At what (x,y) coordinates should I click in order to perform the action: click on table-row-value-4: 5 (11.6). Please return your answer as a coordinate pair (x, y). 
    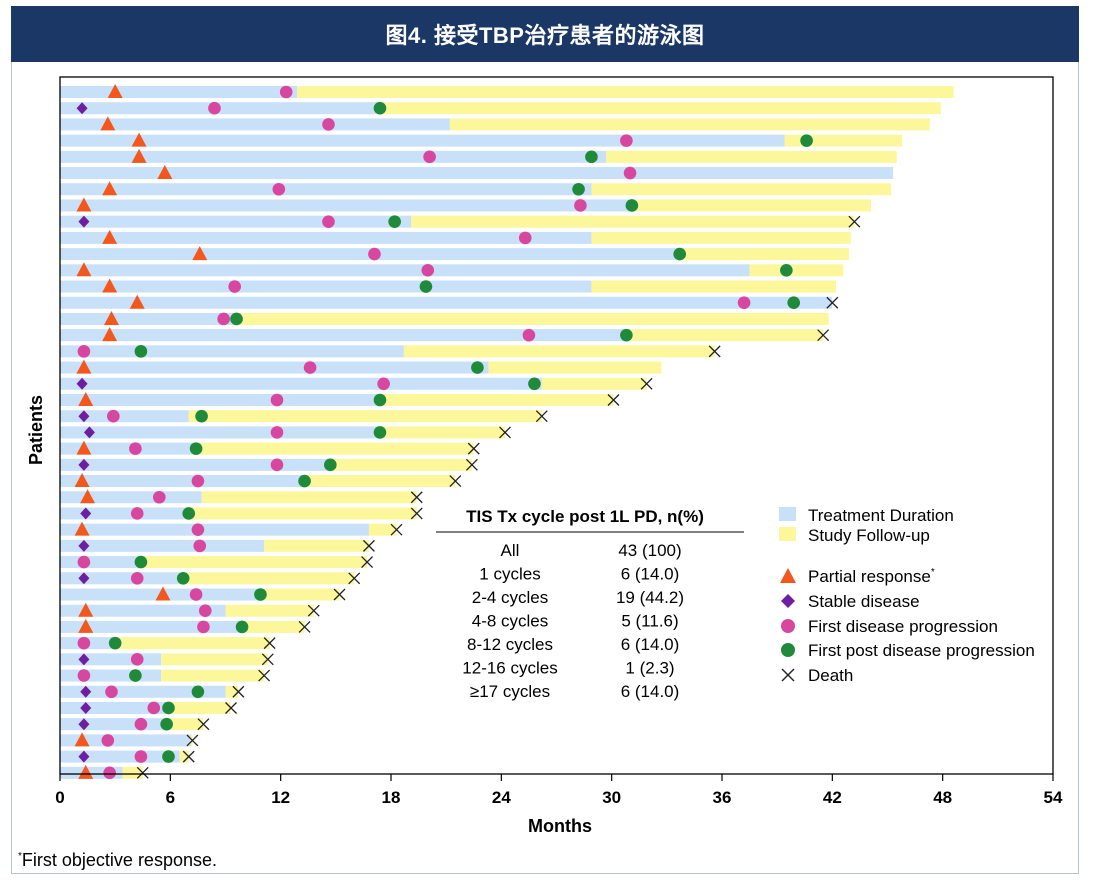
    Looking at the image, I should click on (649, 621).